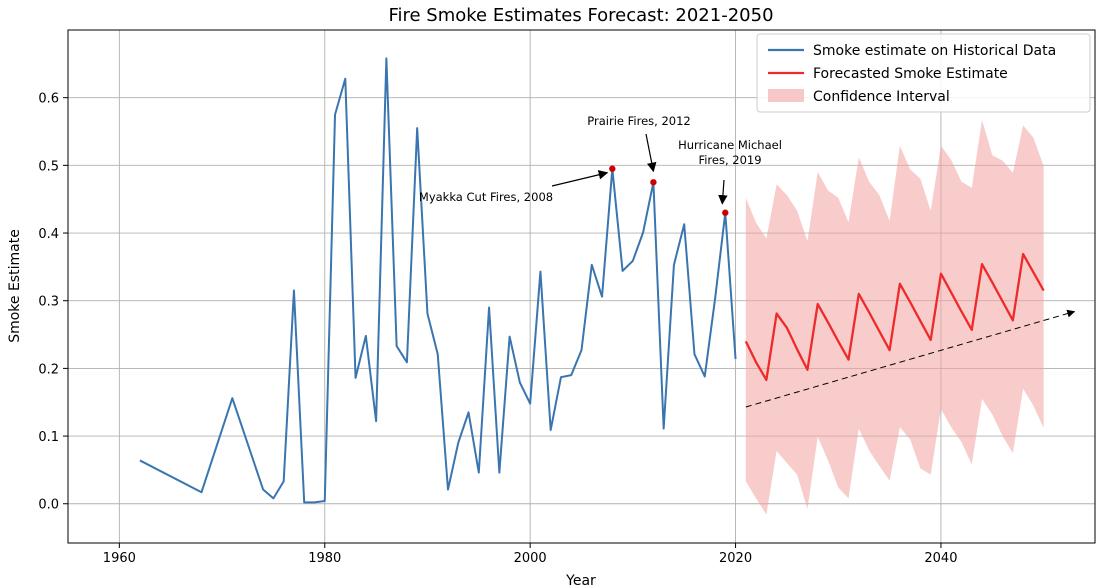 The width and height of the screenshot is (1108, 588). What do you see at coordinates (48, 302) in the screenshot?
I see `y-tick-label: 0.3` at bounding box center [48, 302].